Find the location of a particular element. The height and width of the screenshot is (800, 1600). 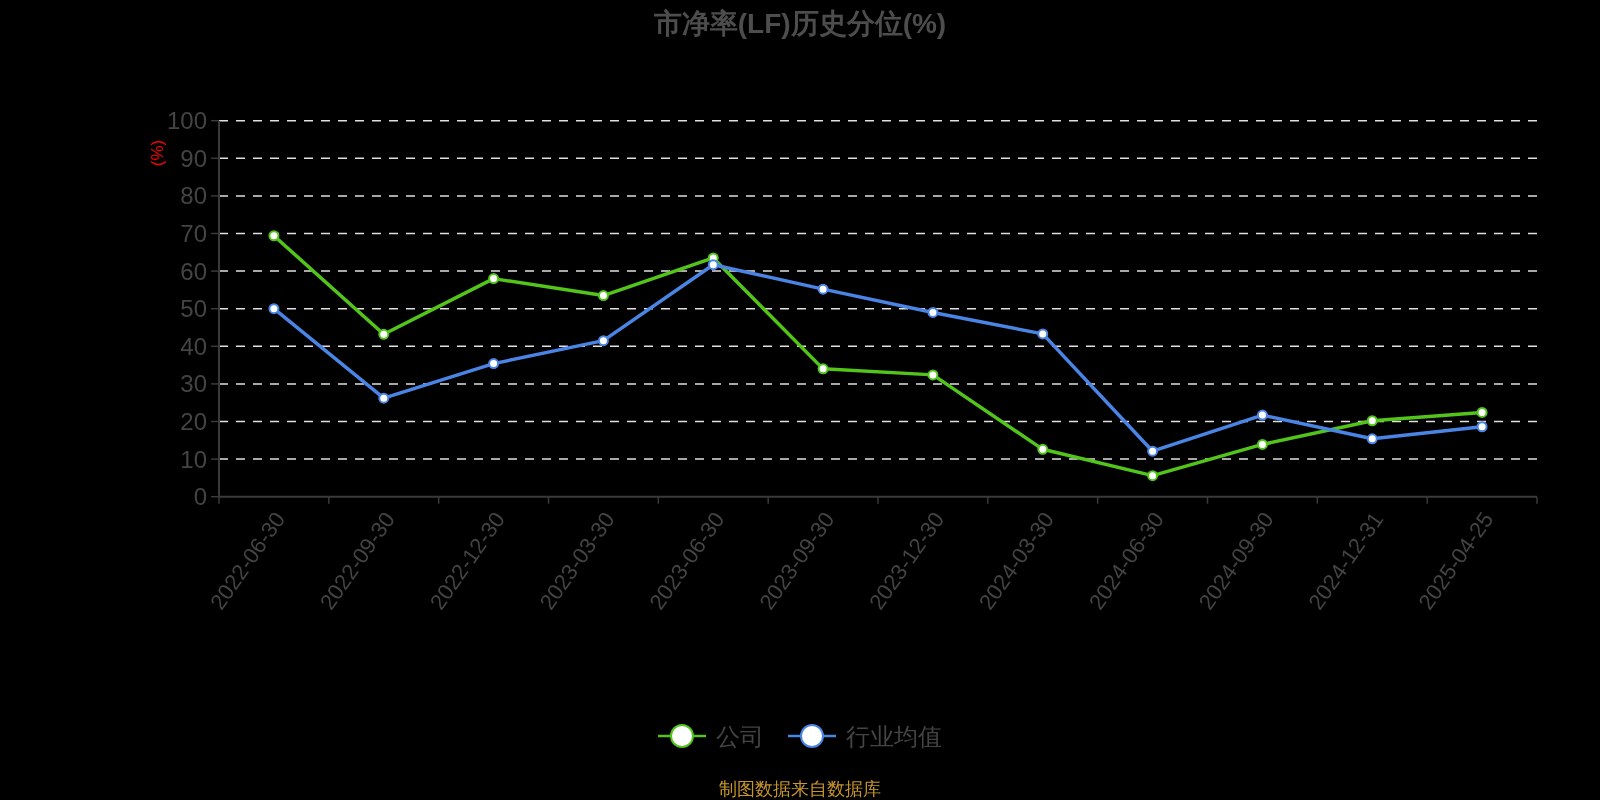

legend-label: 公司 is located at coordinates (740, 736).